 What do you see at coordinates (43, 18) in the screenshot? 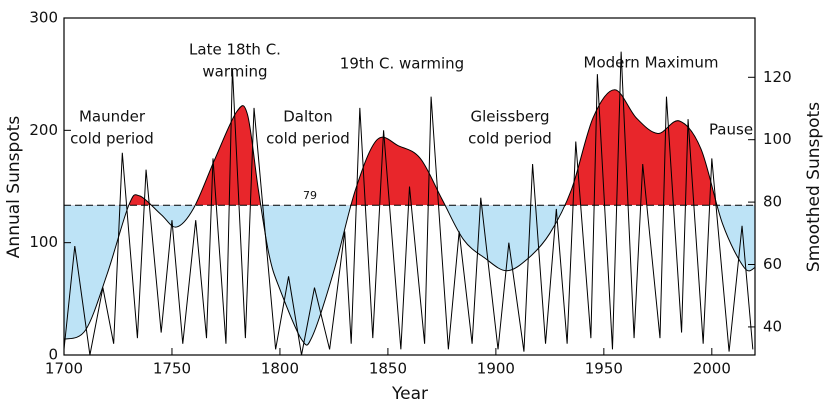
I see `y-tick-label: 300` at bounding box center [43, 18].